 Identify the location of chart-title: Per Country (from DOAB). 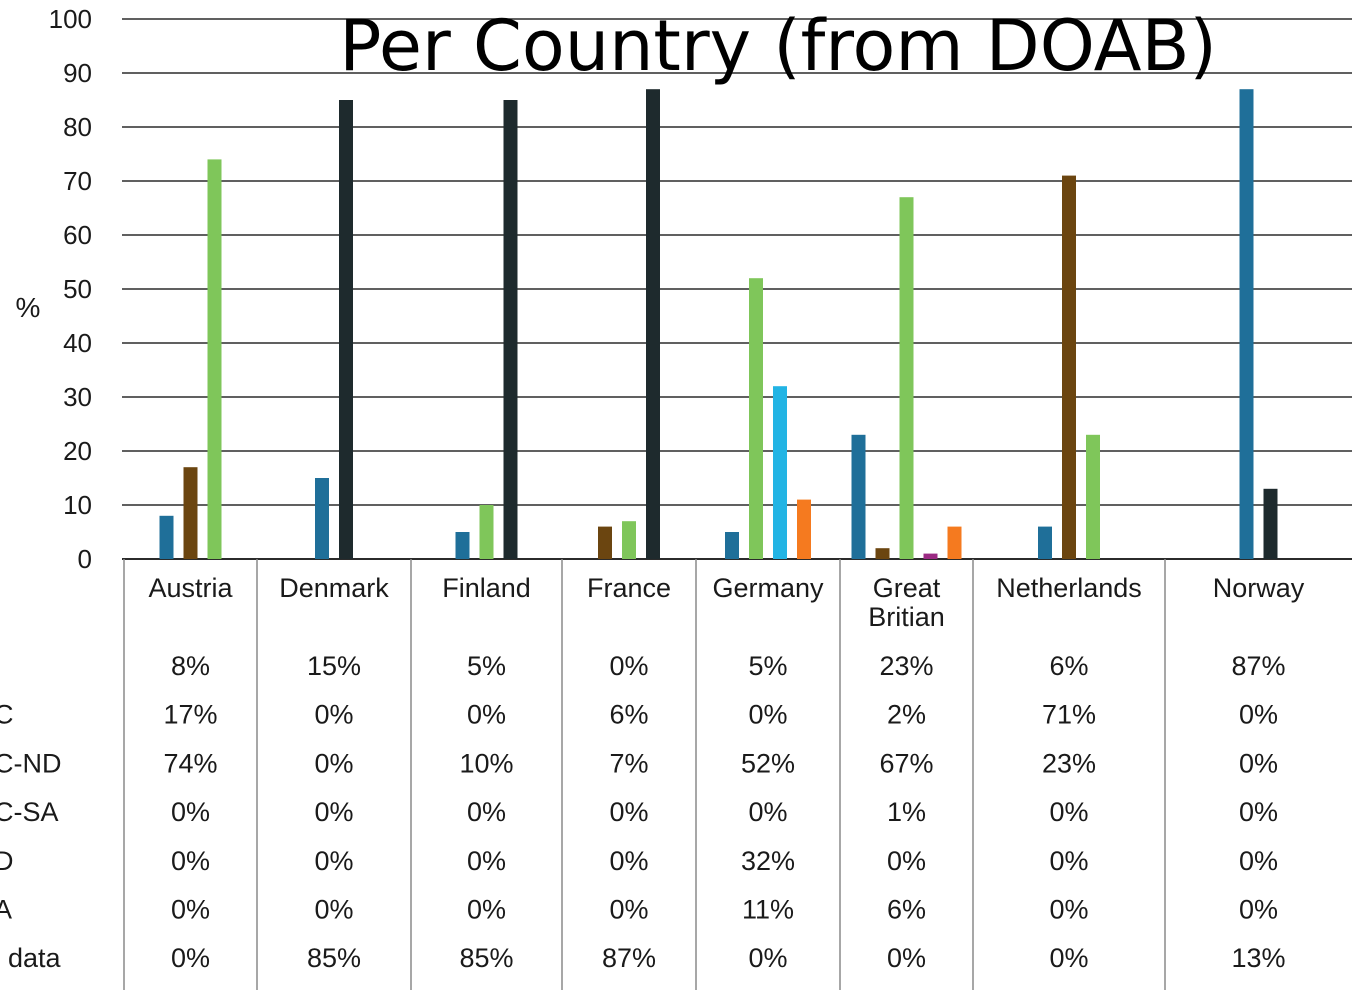
(778, 46).